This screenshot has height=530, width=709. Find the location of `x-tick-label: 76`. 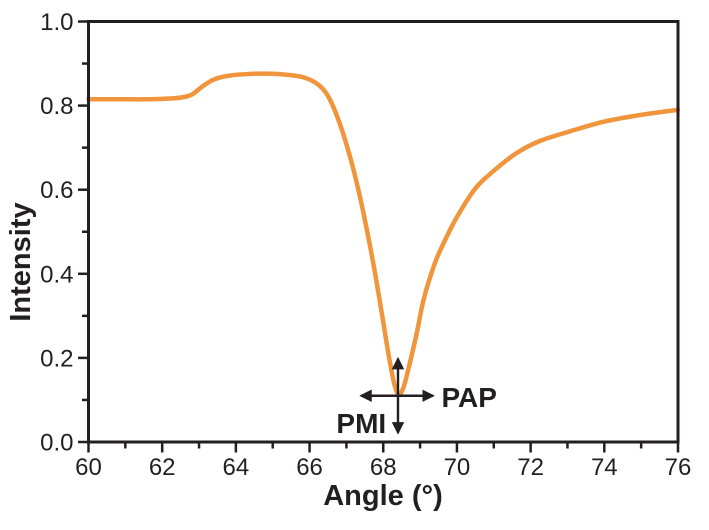

x-tick-label: 76 is located at coordinates (678, 467).